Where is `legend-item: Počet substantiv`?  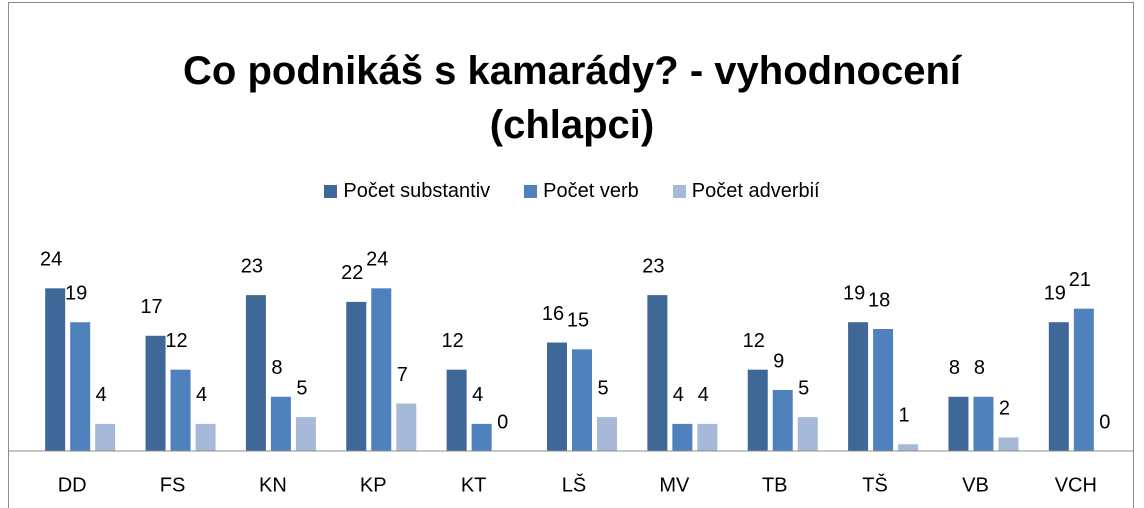
legend-item: Počet substantiv is located at coordinates (407, 191).